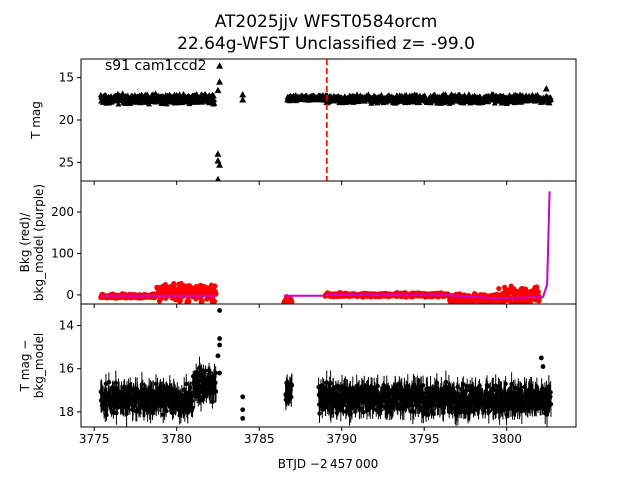 The height and width of the screenshot is (480, 640). I want to click on y-axis-label-line: bkg_model, so click(39, 366).